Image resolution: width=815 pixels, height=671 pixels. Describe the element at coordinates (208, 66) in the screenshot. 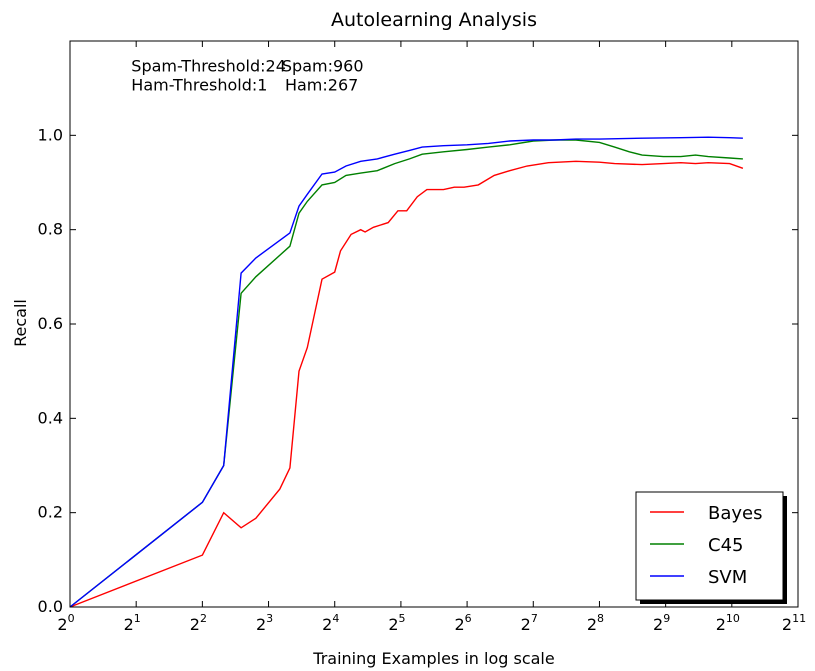

I see `threshold-annotation: Spam-Threshold:24` at that location.